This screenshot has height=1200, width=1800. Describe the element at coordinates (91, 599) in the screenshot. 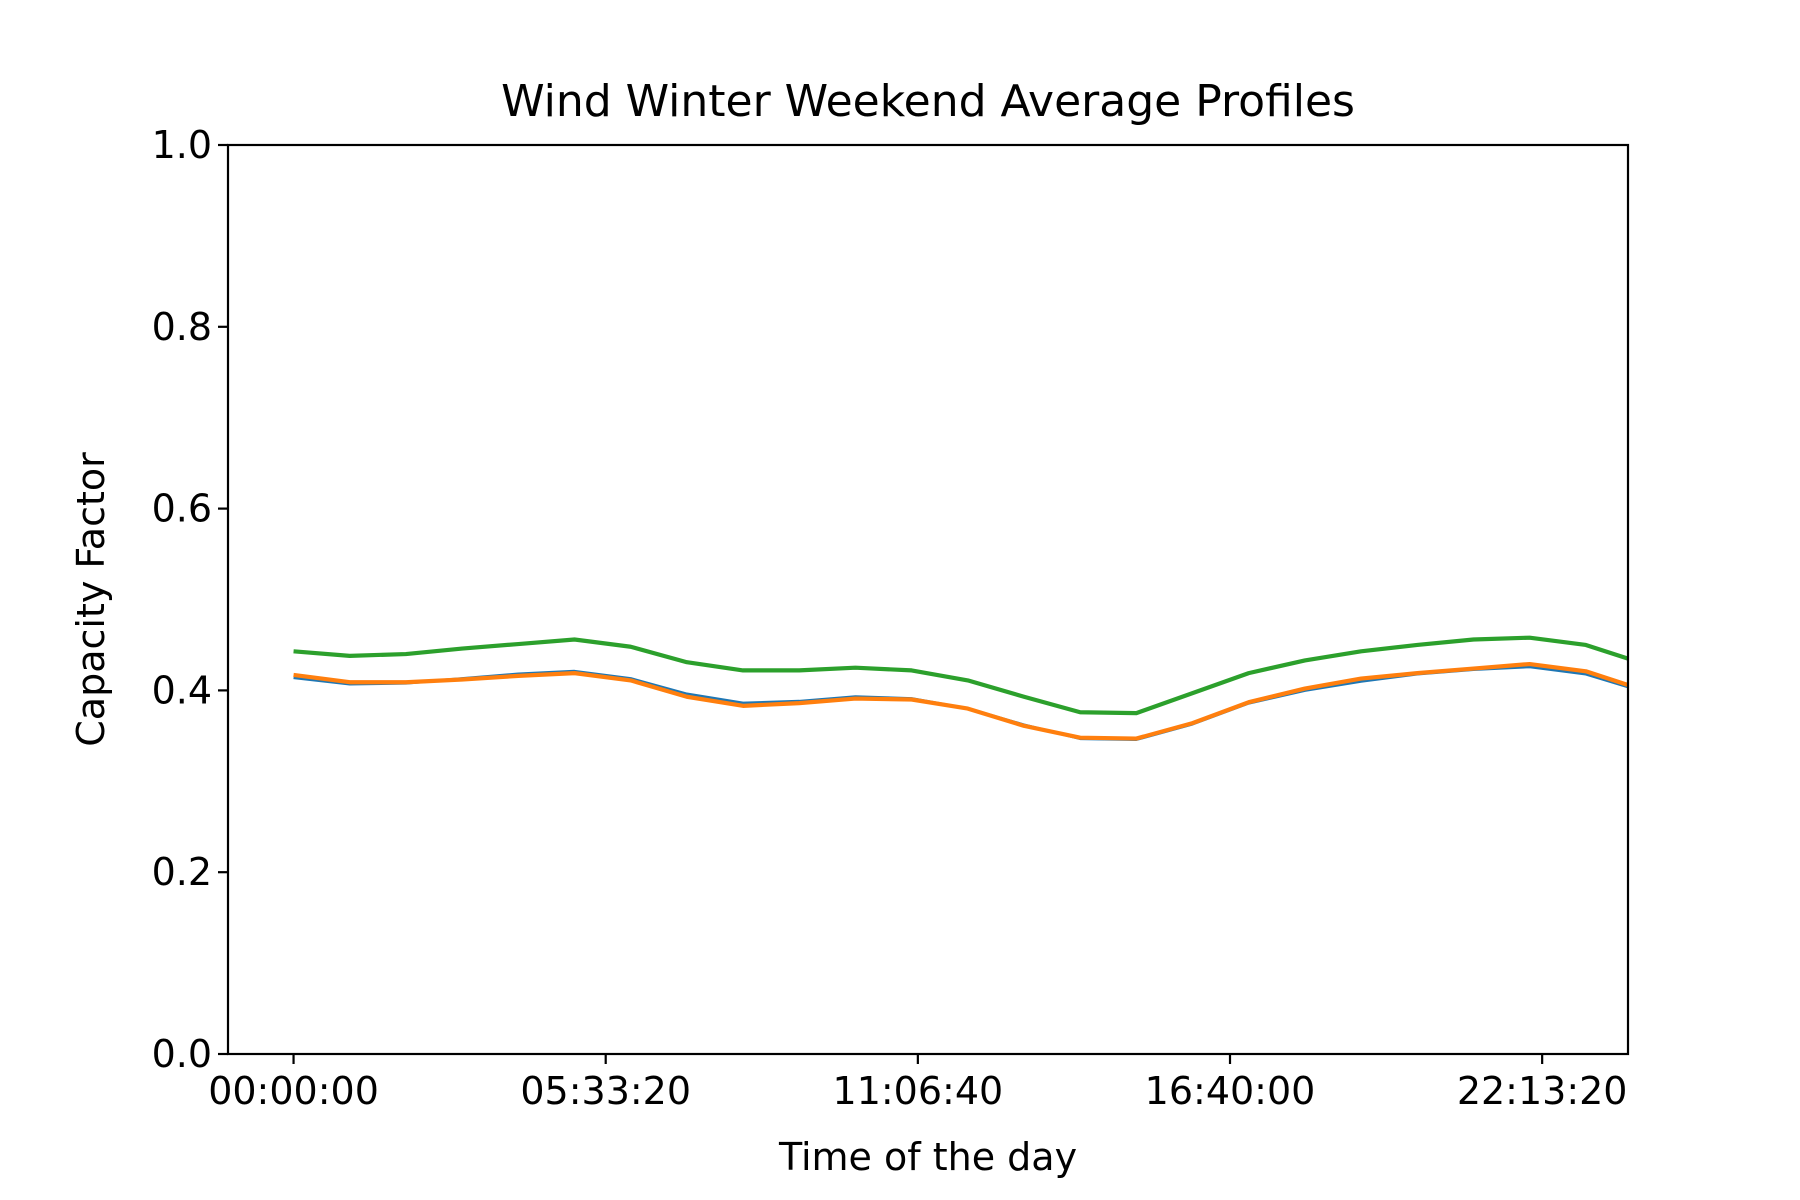

I see `y-axis-label: Capacity Factor` at that location.